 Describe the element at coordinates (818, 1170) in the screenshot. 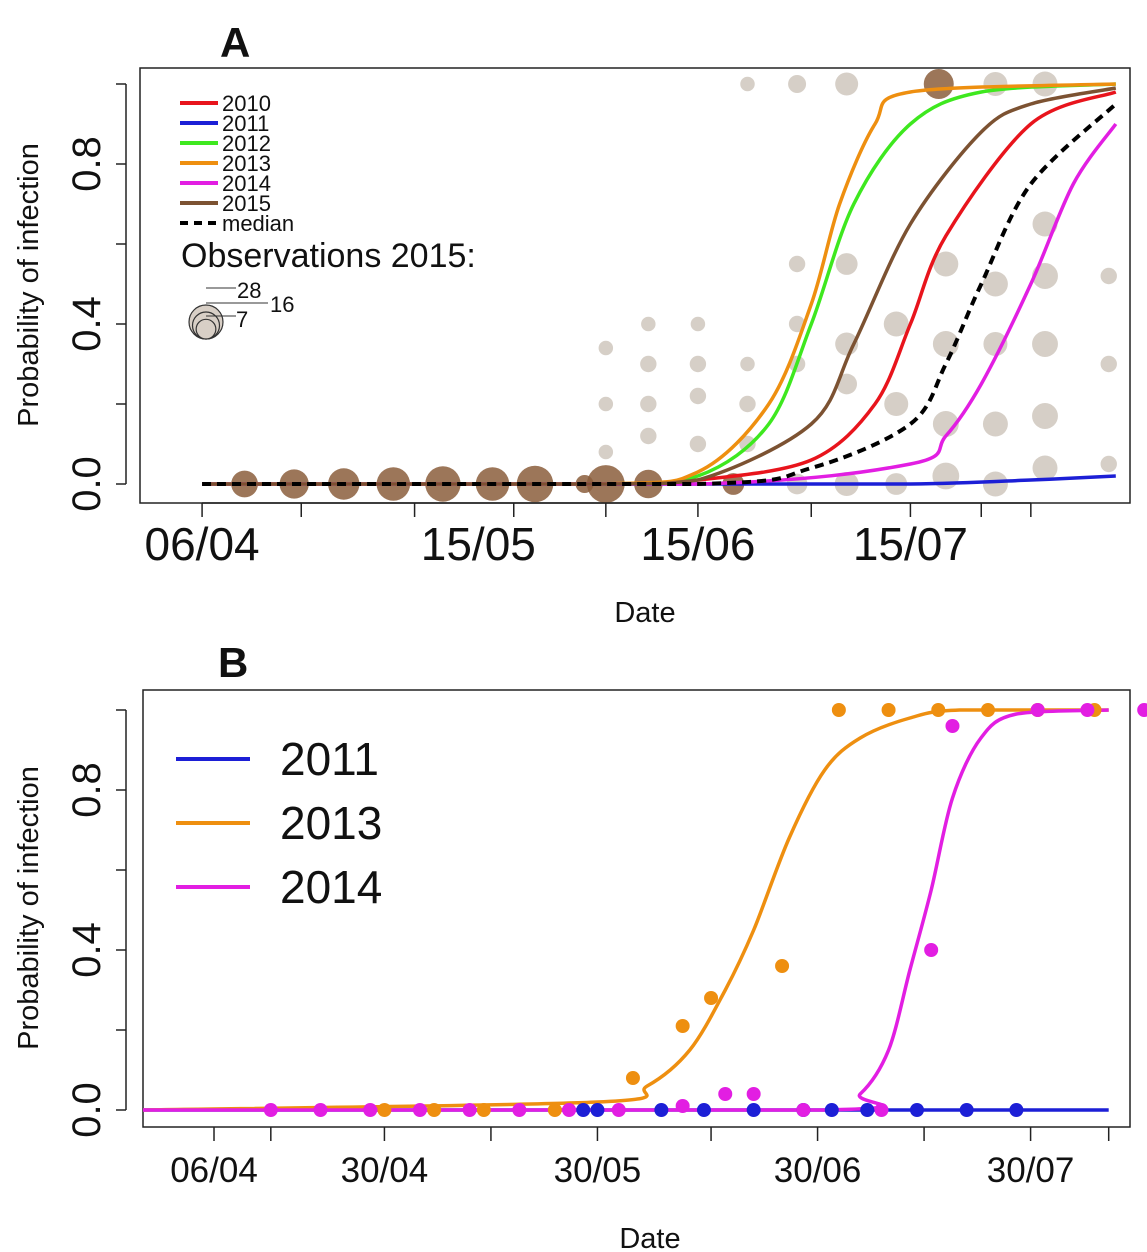

I see `x-tick-label: 30/06` at that location.